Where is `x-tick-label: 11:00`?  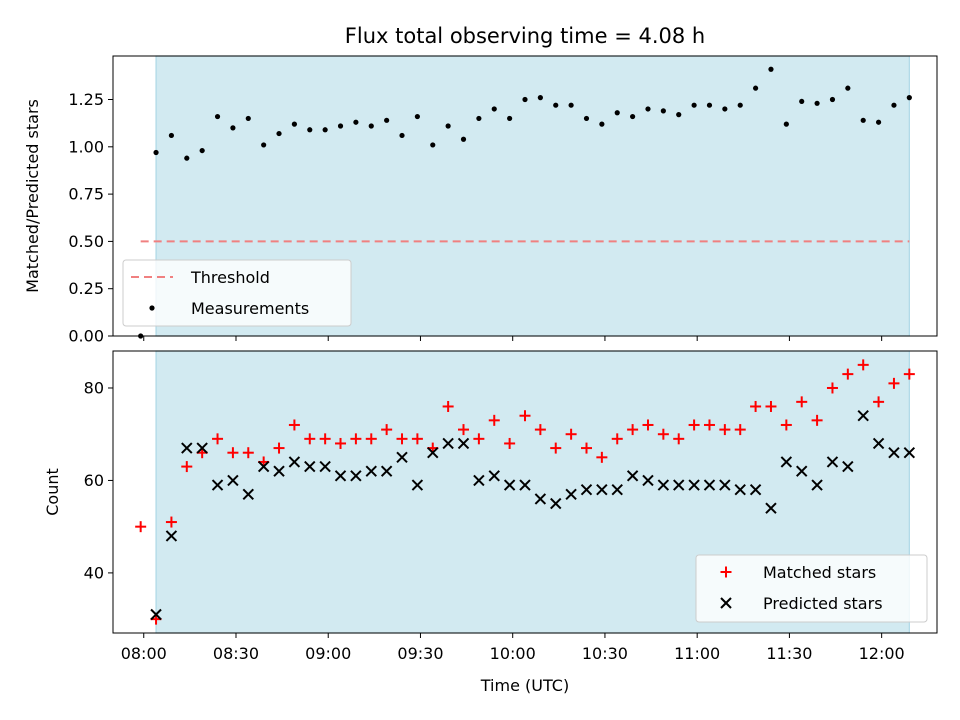
x-tick-label: 11:00 is located at coordinates (697, 653).